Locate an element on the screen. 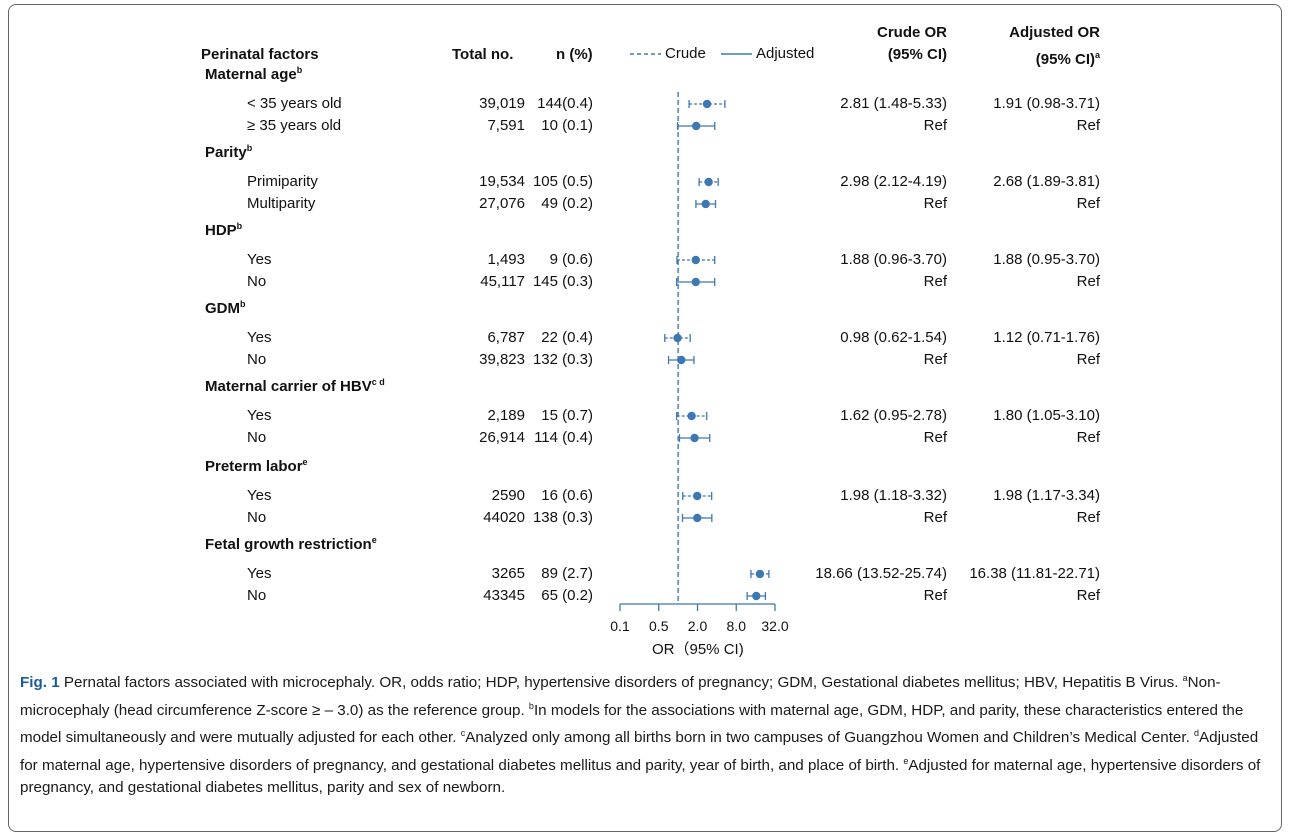  group-label: Maternal ageb is located at coordinates (254, 74).